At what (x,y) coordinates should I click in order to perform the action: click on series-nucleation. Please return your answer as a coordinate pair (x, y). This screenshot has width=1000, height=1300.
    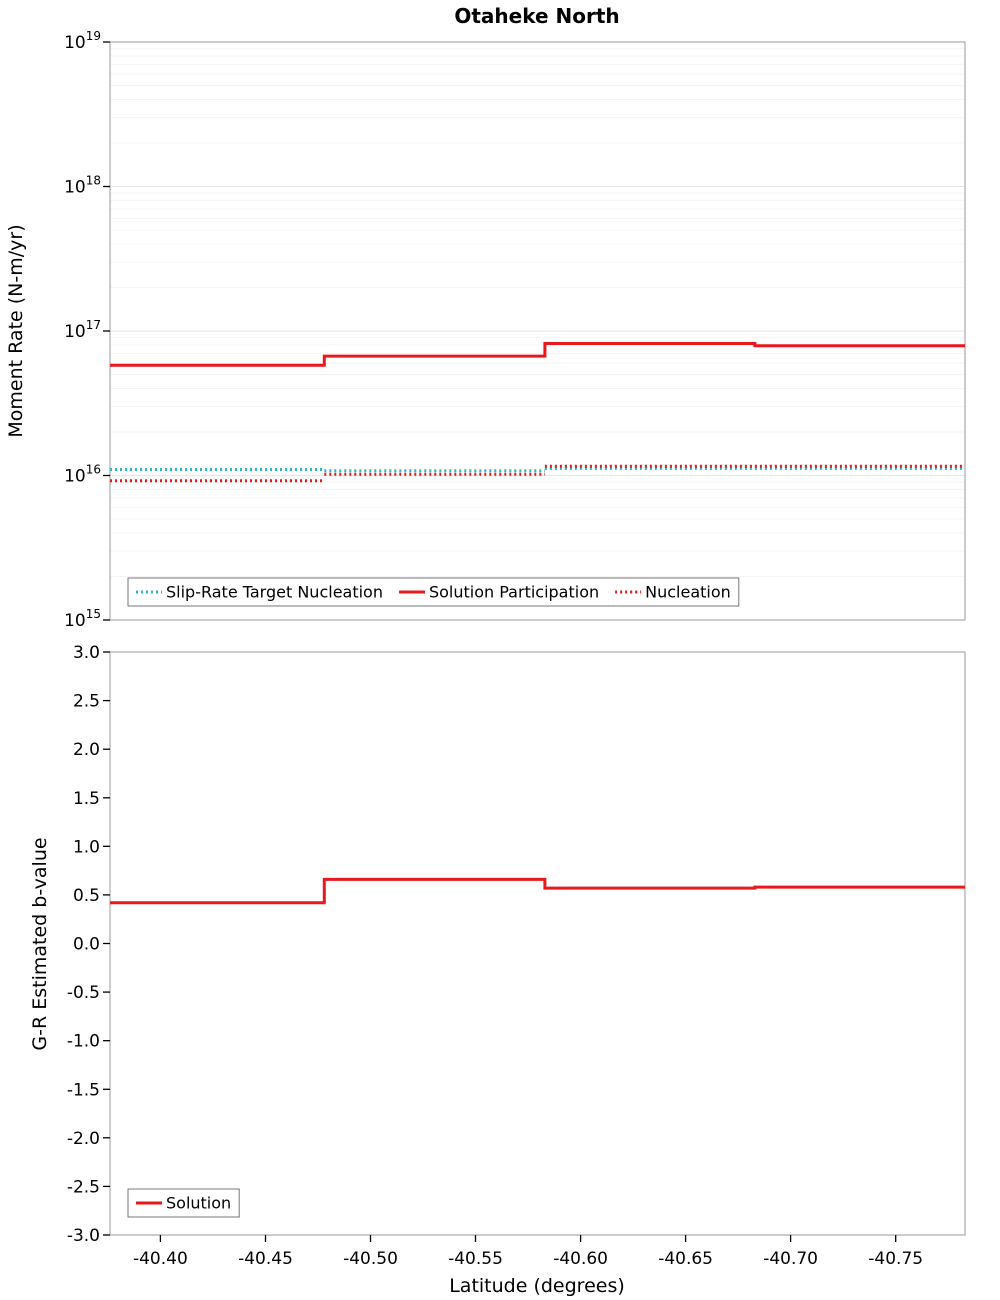
    Looking at the image, I should click on (537, 473).